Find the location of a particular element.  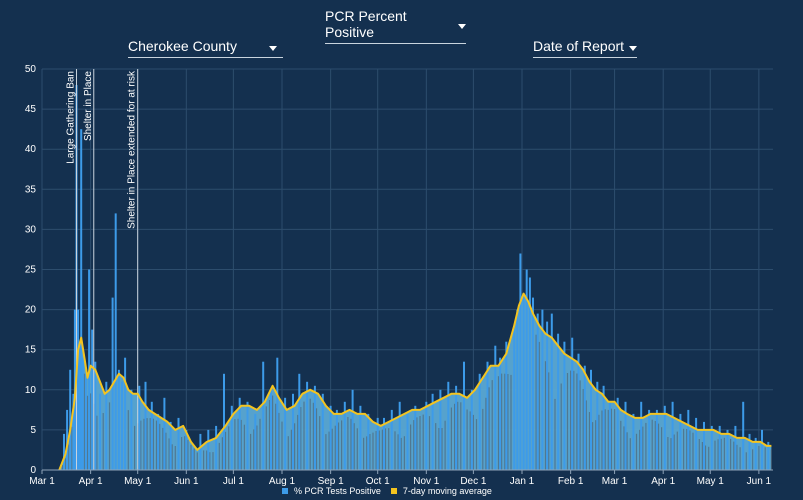

metric-dropdown: PCR Percent Positive is located at coordinates (395, 26).